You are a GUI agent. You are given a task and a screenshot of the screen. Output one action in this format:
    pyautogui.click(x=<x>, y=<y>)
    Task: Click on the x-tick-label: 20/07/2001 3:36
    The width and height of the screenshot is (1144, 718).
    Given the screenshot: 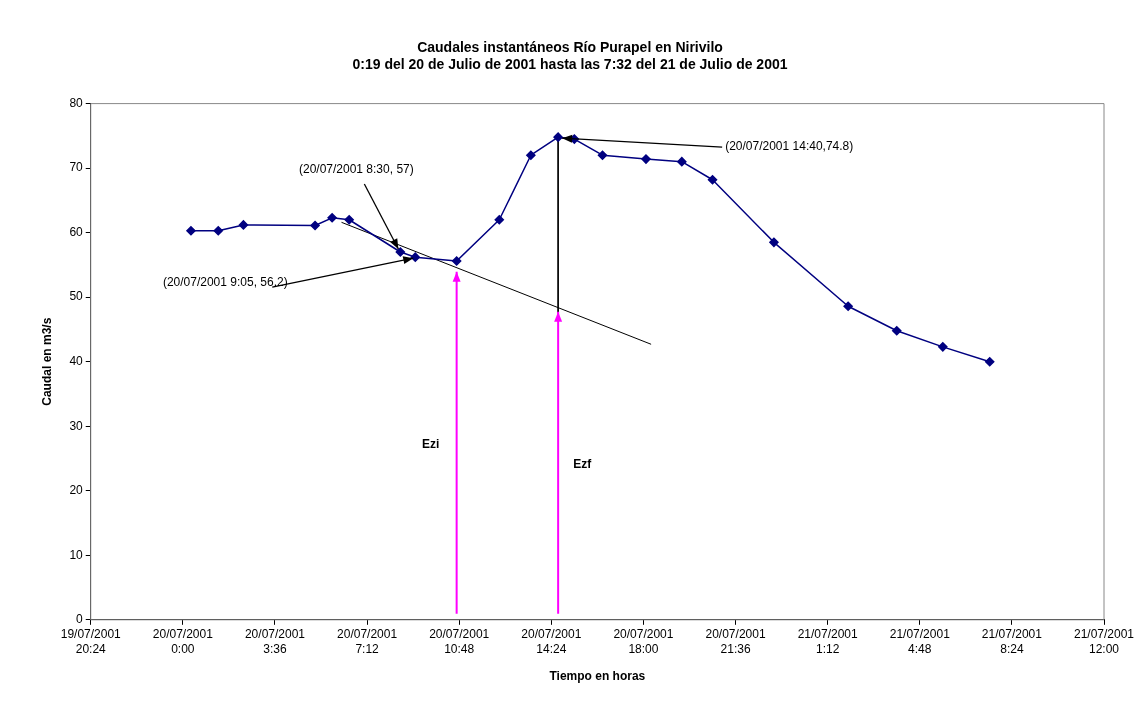 What is the action you would take?
    pyautogui.click(x=275, y=641)
    